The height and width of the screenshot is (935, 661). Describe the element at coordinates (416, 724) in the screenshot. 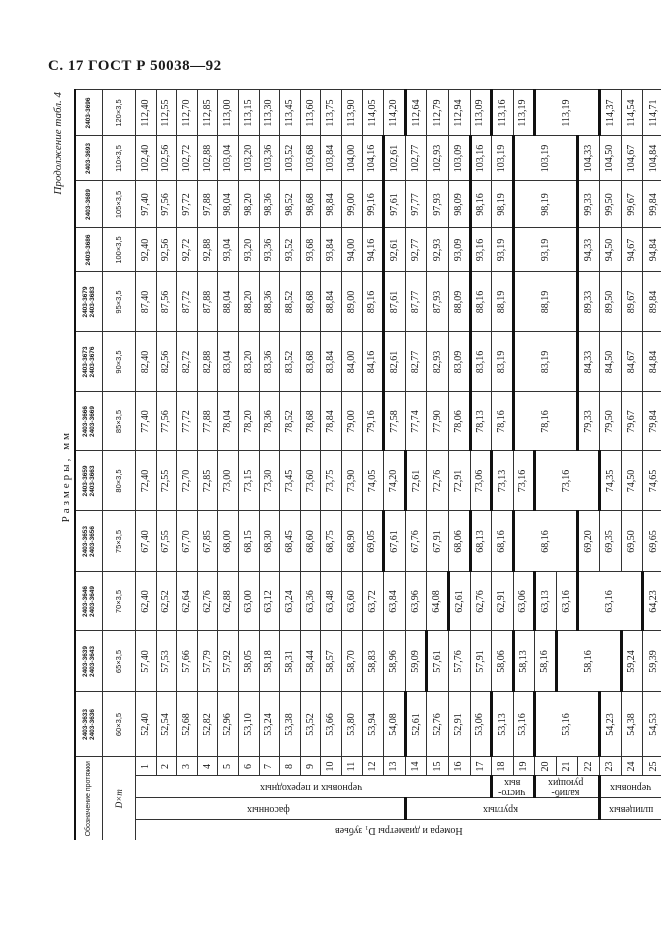

I see `diameter-cell: 52,61` at that location.